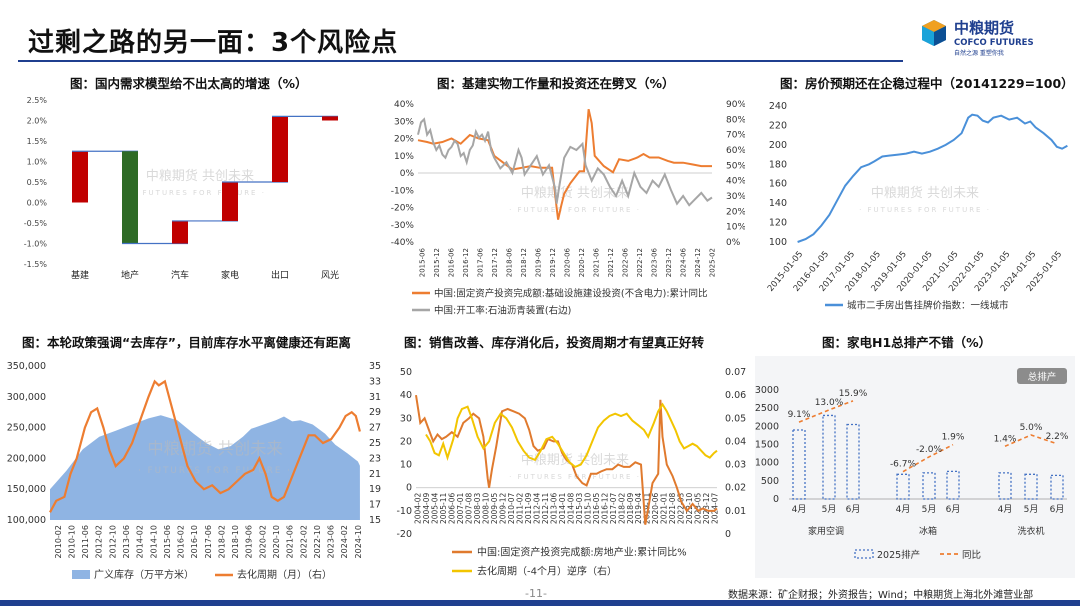 This screenshot has width=1080, height=606. What do you see at coordinates (435, 508) in the screenshot?
I see `cycle-xtick: 2005-04` at bounding box center [435, 508].